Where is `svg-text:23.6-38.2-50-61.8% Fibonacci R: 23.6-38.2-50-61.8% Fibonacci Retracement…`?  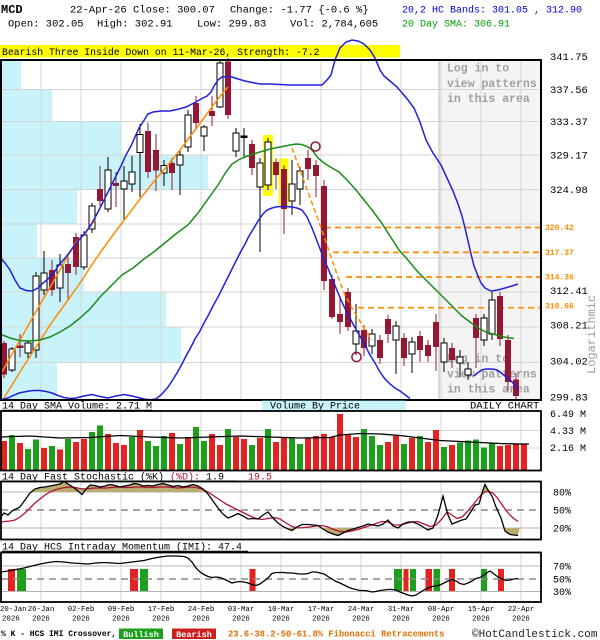
svg-text:23.6-38.2-50-61.8% Fibonacci R: 23.6-38.2-50-61.8% Fibonacci Retracement… is located at coordinates (336, 635).